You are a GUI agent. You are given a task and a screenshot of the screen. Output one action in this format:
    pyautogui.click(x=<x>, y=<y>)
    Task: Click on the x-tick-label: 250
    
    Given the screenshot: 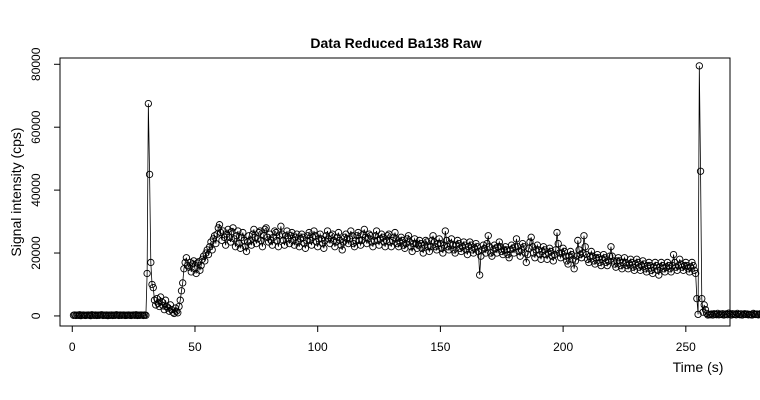 What is the action you would take?
    pyautogui.click(x=686, y=347)
    